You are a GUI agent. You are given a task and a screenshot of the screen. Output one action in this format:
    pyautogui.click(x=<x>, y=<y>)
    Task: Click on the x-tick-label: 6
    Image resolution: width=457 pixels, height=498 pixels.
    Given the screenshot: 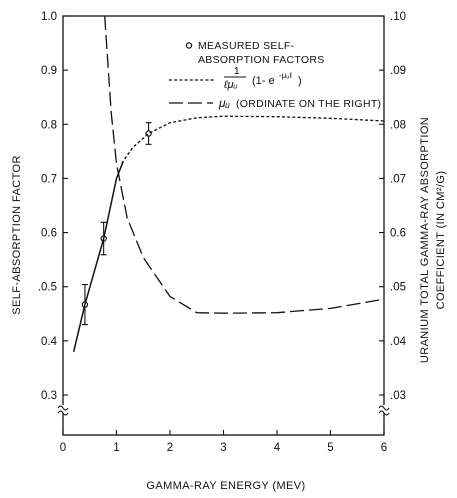 What is the action you would take?
    pyautogui.click(x=384, y=448)
    